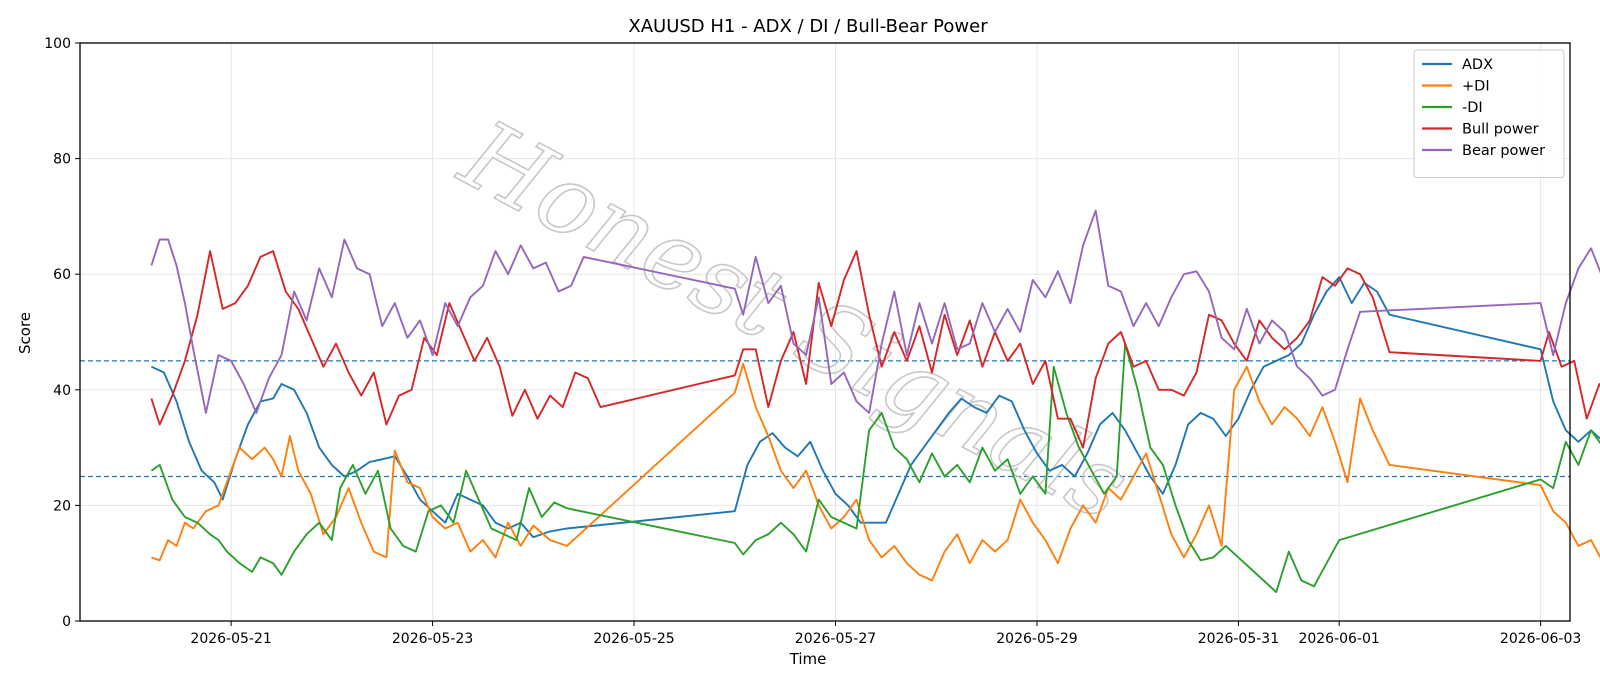 This screenshot has height=686, width=1600. What do you see at coordinates (1503, 151) in the screenshot?
I see `legend-label-bear-power: Bear power` at bounding box center [1503, 151].